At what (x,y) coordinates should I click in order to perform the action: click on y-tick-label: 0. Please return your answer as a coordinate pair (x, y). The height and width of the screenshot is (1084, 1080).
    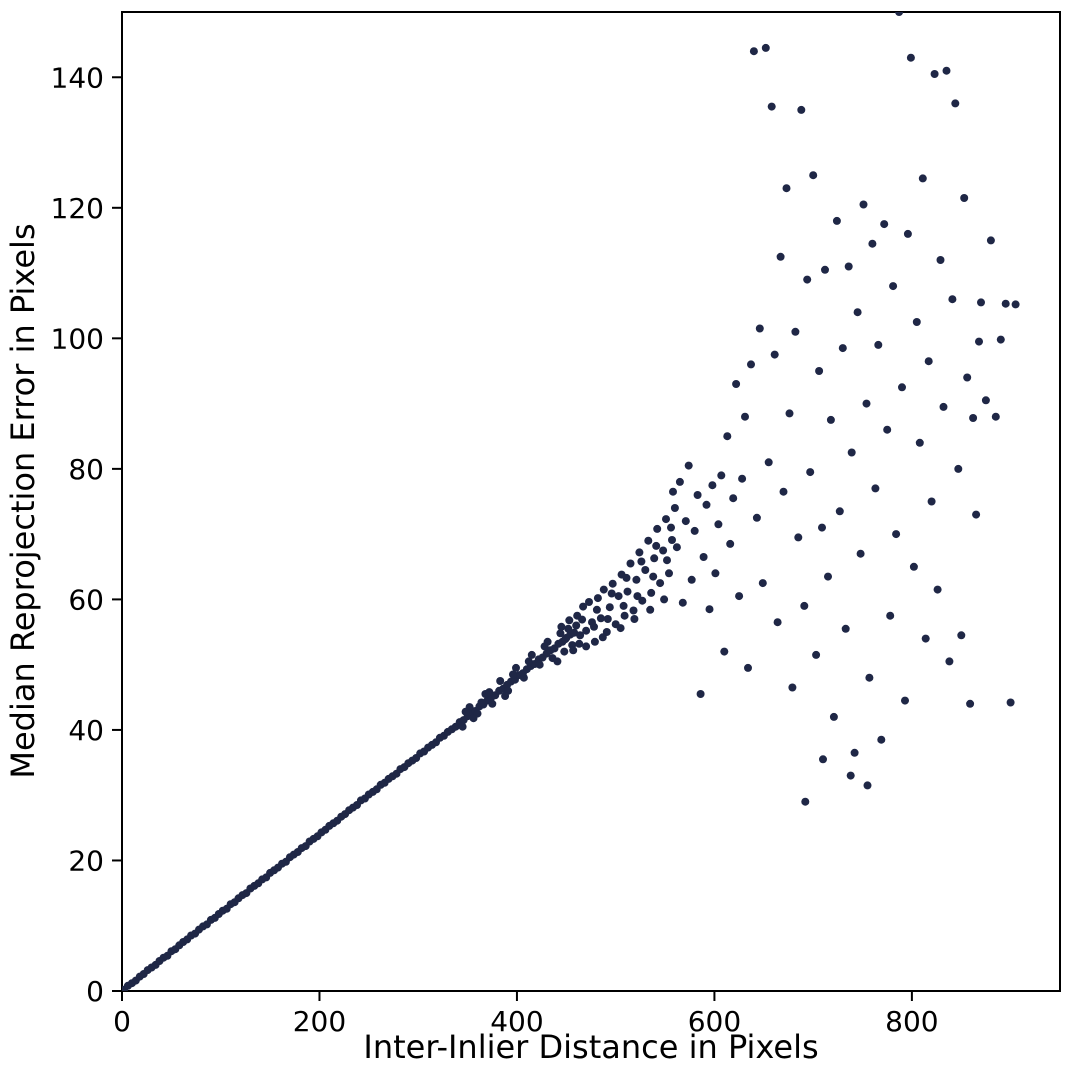
    Looking at the image, I should click on (95, 991).